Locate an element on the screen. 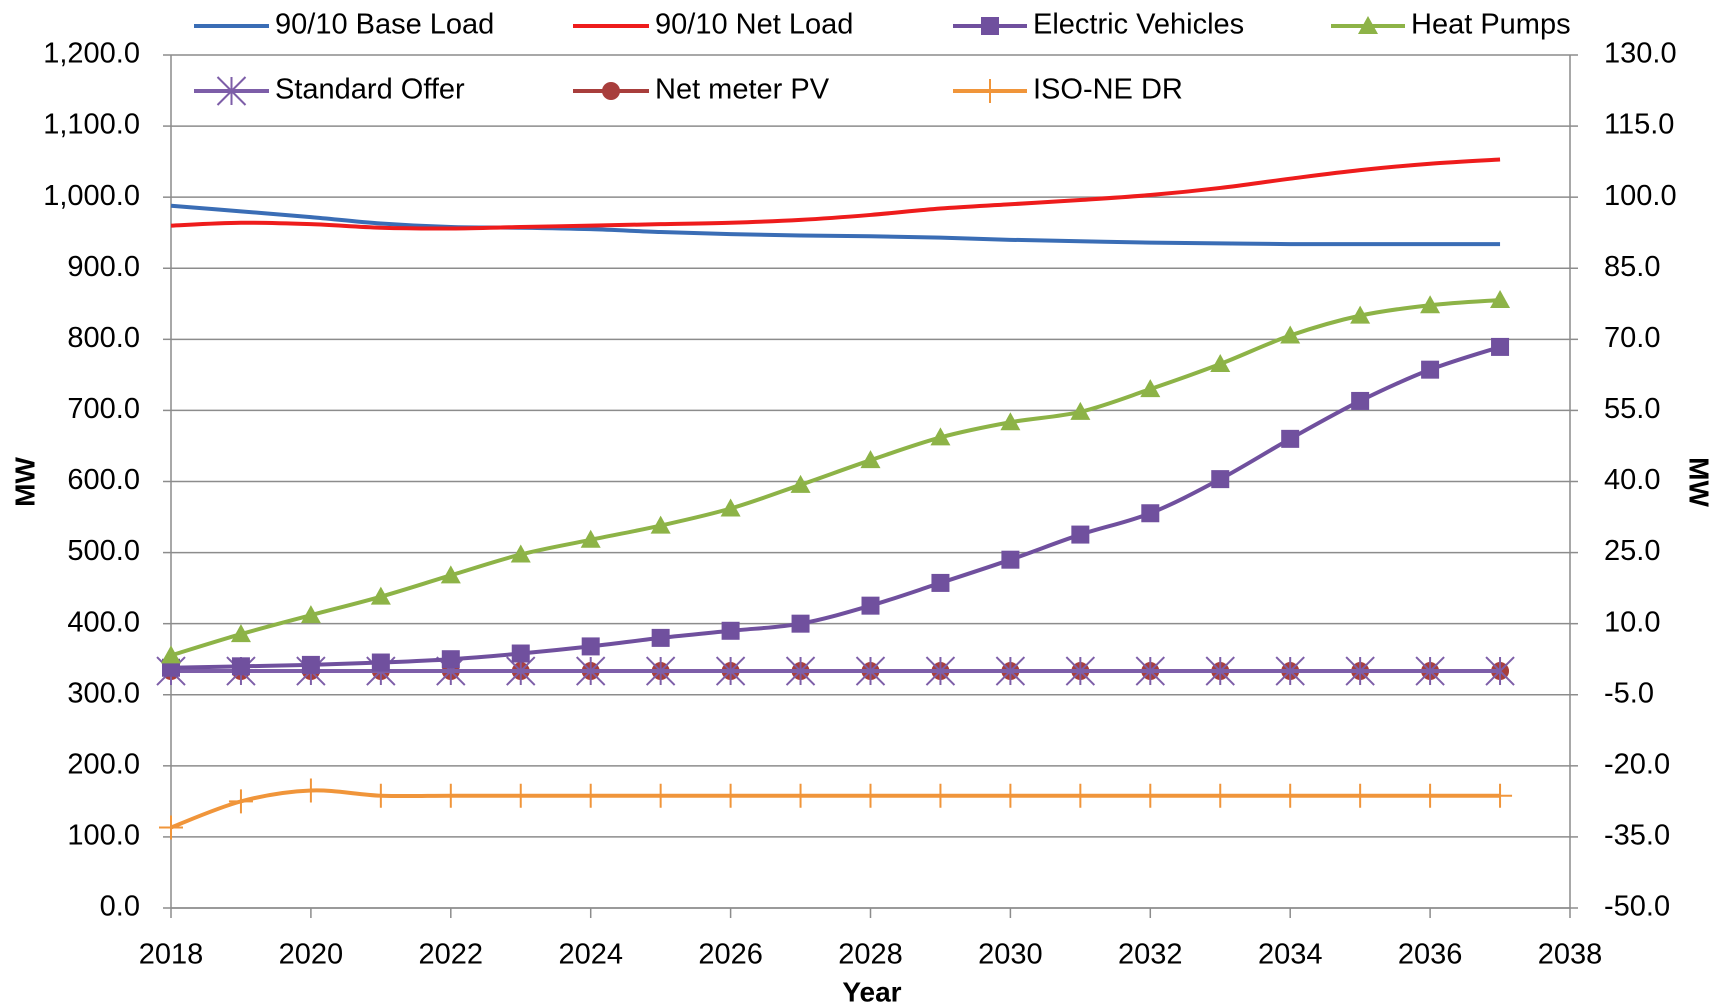  x-tick-label: 2022 is located at coordinates (451, 955).